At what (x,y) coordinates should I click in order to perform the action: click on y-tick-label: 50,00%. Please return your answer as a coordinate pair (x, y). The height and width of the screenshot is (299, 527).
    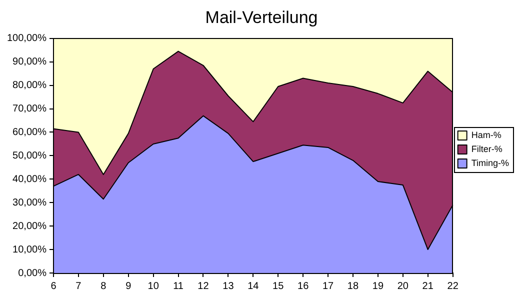
    Looking at the image, I should click on (29, 156).